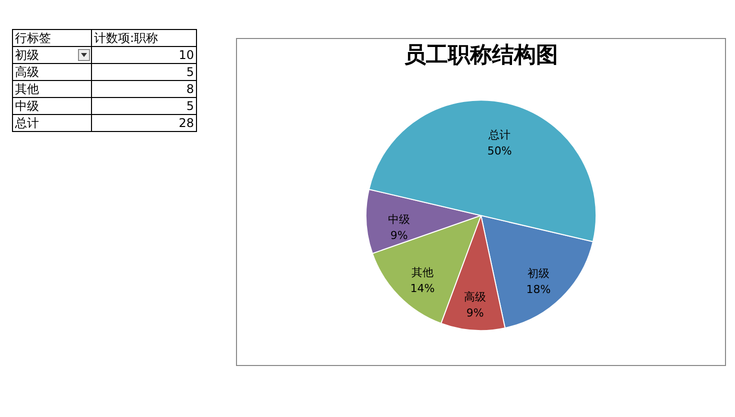 The width and height of the screenshot is (735, 417). What do you see at coordinates (144, 123) in the screenshot?
I see `data-label: 28` at bounding box center [144, 123].